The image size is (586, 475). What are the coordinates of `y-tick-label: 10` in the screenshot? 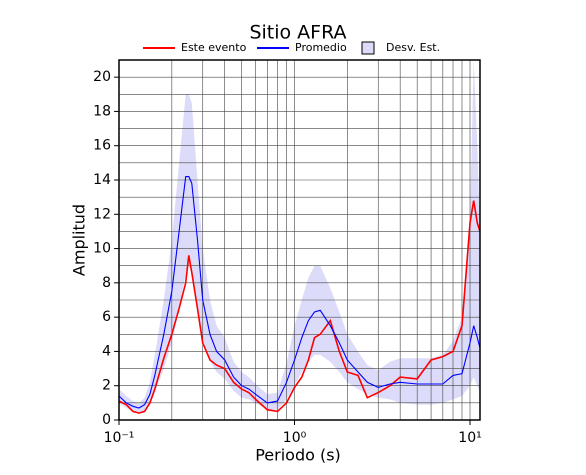 It's located at (102, 249).